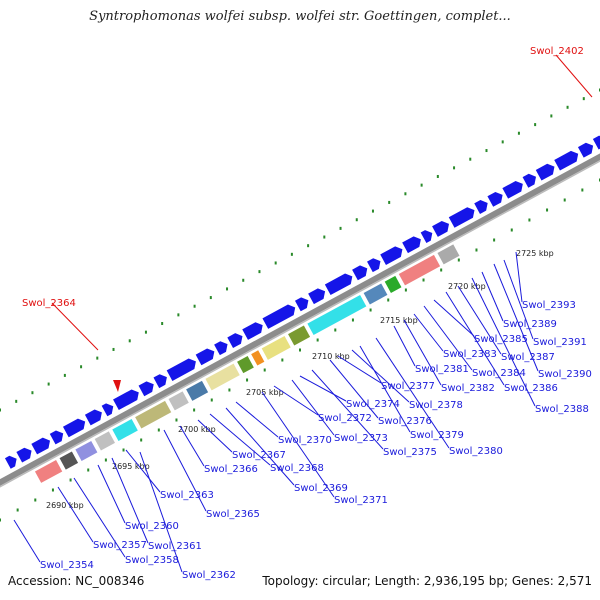 The width and height of the screenshot is (600, 600). Describe the element at coordinates (152, 526) in the screenshot. I see `gene-label: Swol_2360` at that location.